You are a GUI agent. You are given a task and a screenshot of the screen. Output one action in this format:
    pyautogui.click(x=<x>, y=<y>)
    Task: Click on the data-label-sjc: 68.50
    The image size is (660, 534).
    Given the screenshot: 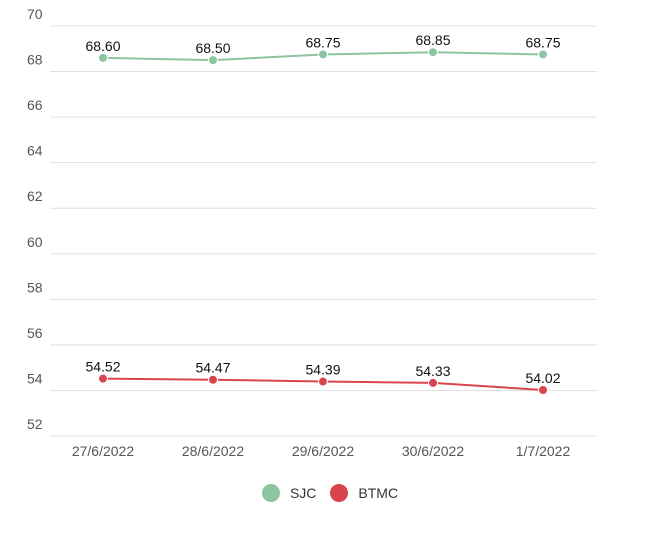 What is the action you would take?
    pyautogui.click(x=212, y=48)
    